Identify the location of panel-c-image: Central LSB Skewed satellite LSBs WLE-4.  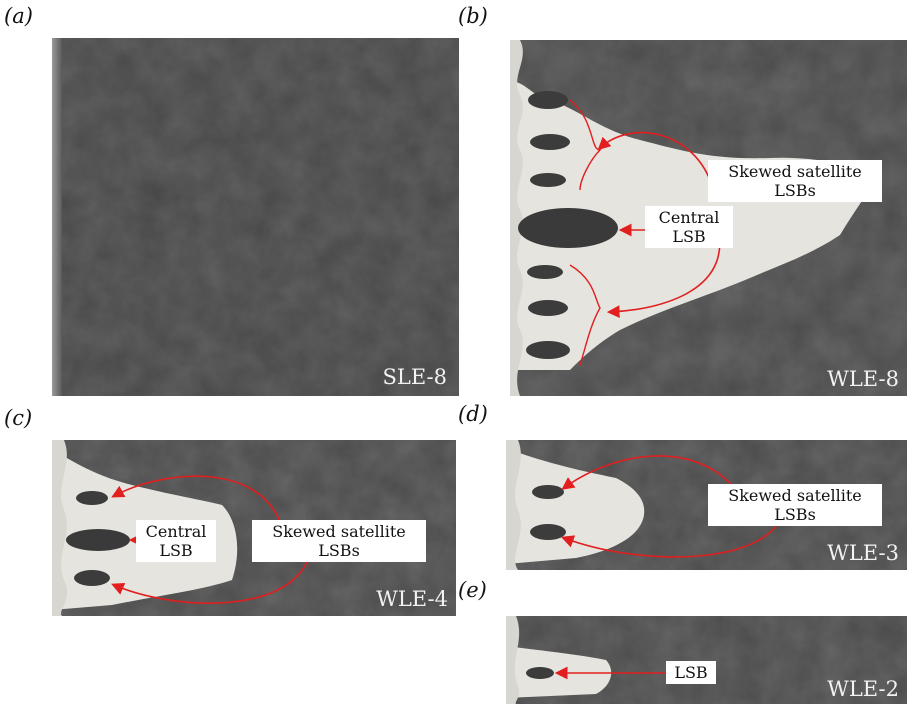
(254, 528).